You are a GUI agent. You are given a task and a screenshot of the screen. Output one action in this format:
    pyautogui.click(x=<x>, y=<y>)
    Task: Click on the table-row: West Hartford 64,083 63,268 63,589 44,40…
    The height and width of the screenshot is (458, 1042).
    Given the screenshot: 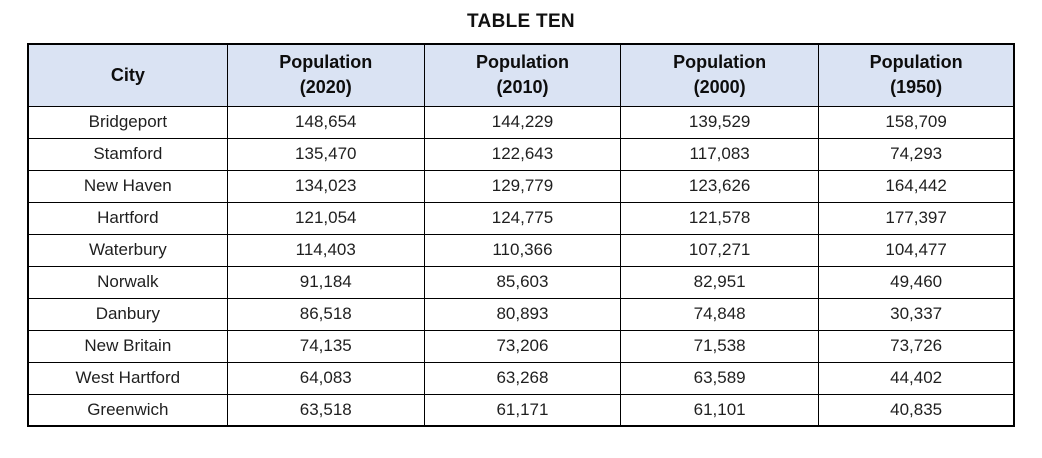 What is the action you would take?
    pyautogui.click(x=521, y=378)
    